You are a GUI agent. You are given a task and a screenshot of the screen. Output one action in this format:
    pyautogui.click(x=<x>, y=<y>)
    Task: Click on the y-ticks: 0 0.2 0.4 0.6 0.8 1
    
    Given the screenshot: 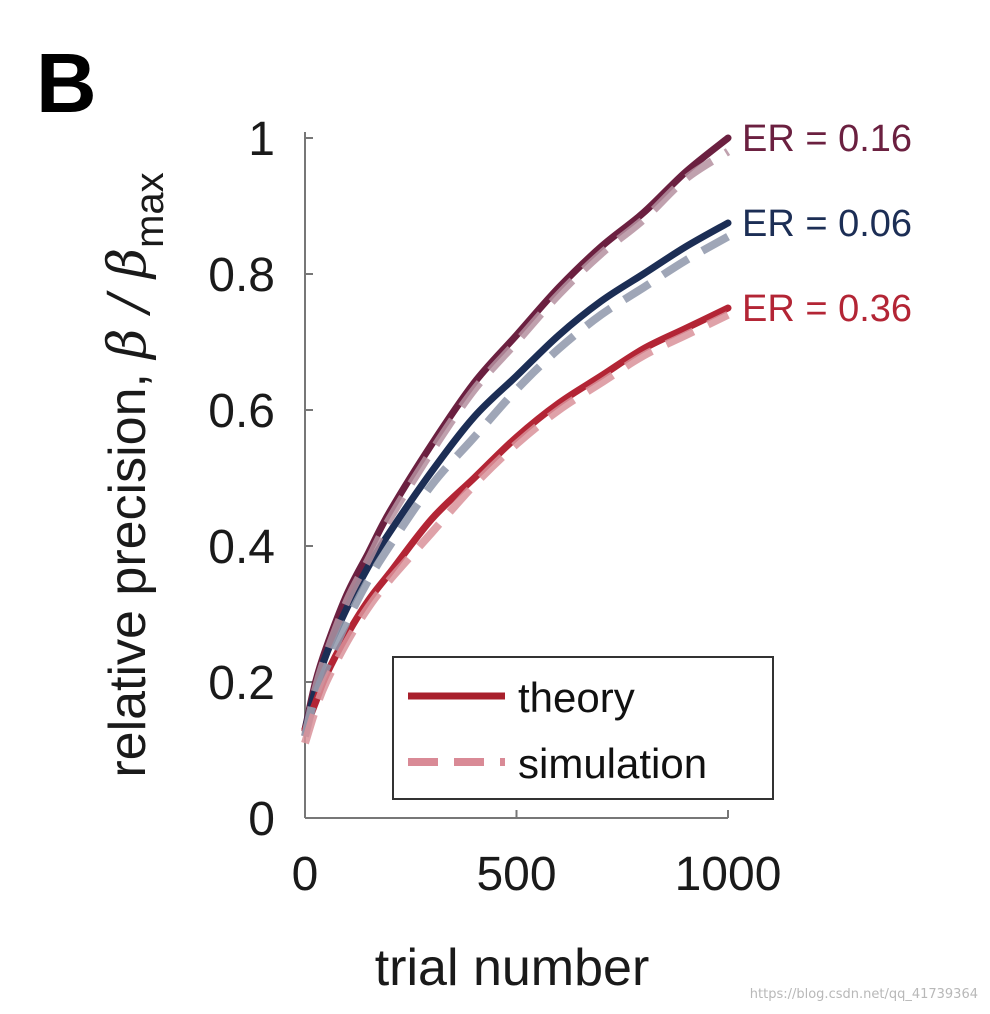 What is the action you would take?
    pyautogui.click(x=260, y=479)
    